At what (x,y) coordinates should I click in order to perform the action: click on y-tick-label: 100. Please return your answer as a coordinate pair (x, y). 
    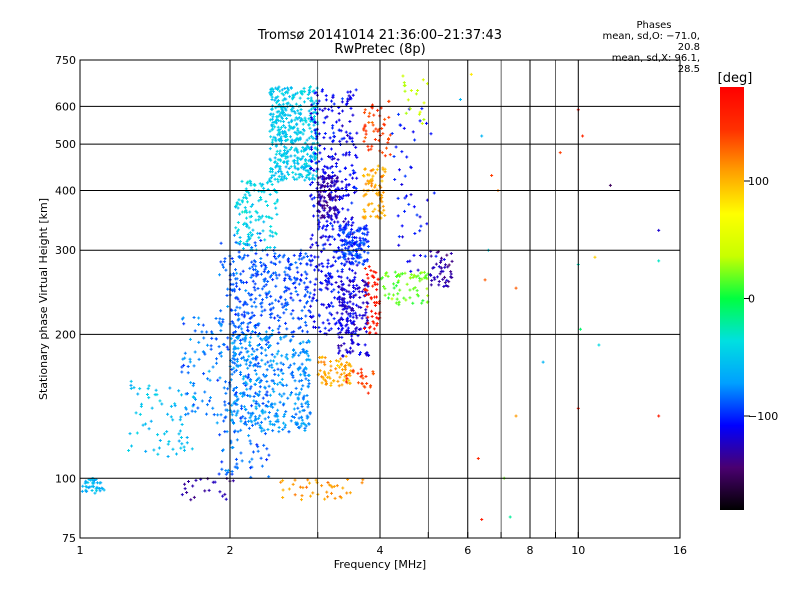
    Looking at the image, I should click on (65, 478).